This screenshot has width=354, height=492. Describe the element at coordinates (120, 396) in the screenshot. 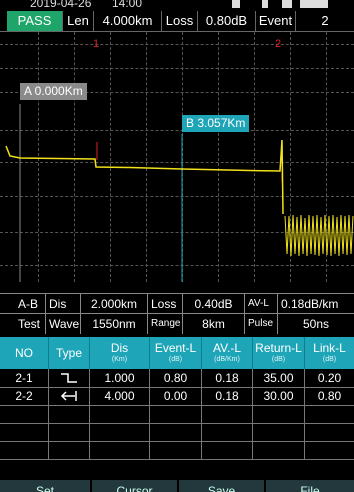

I see `row-dis: 4.000` at that location.